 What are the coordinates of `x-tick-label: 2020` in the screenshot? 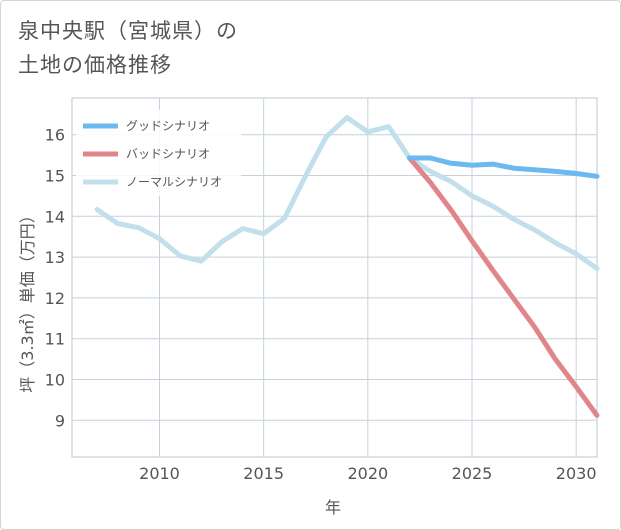 It's located at (367, 473).